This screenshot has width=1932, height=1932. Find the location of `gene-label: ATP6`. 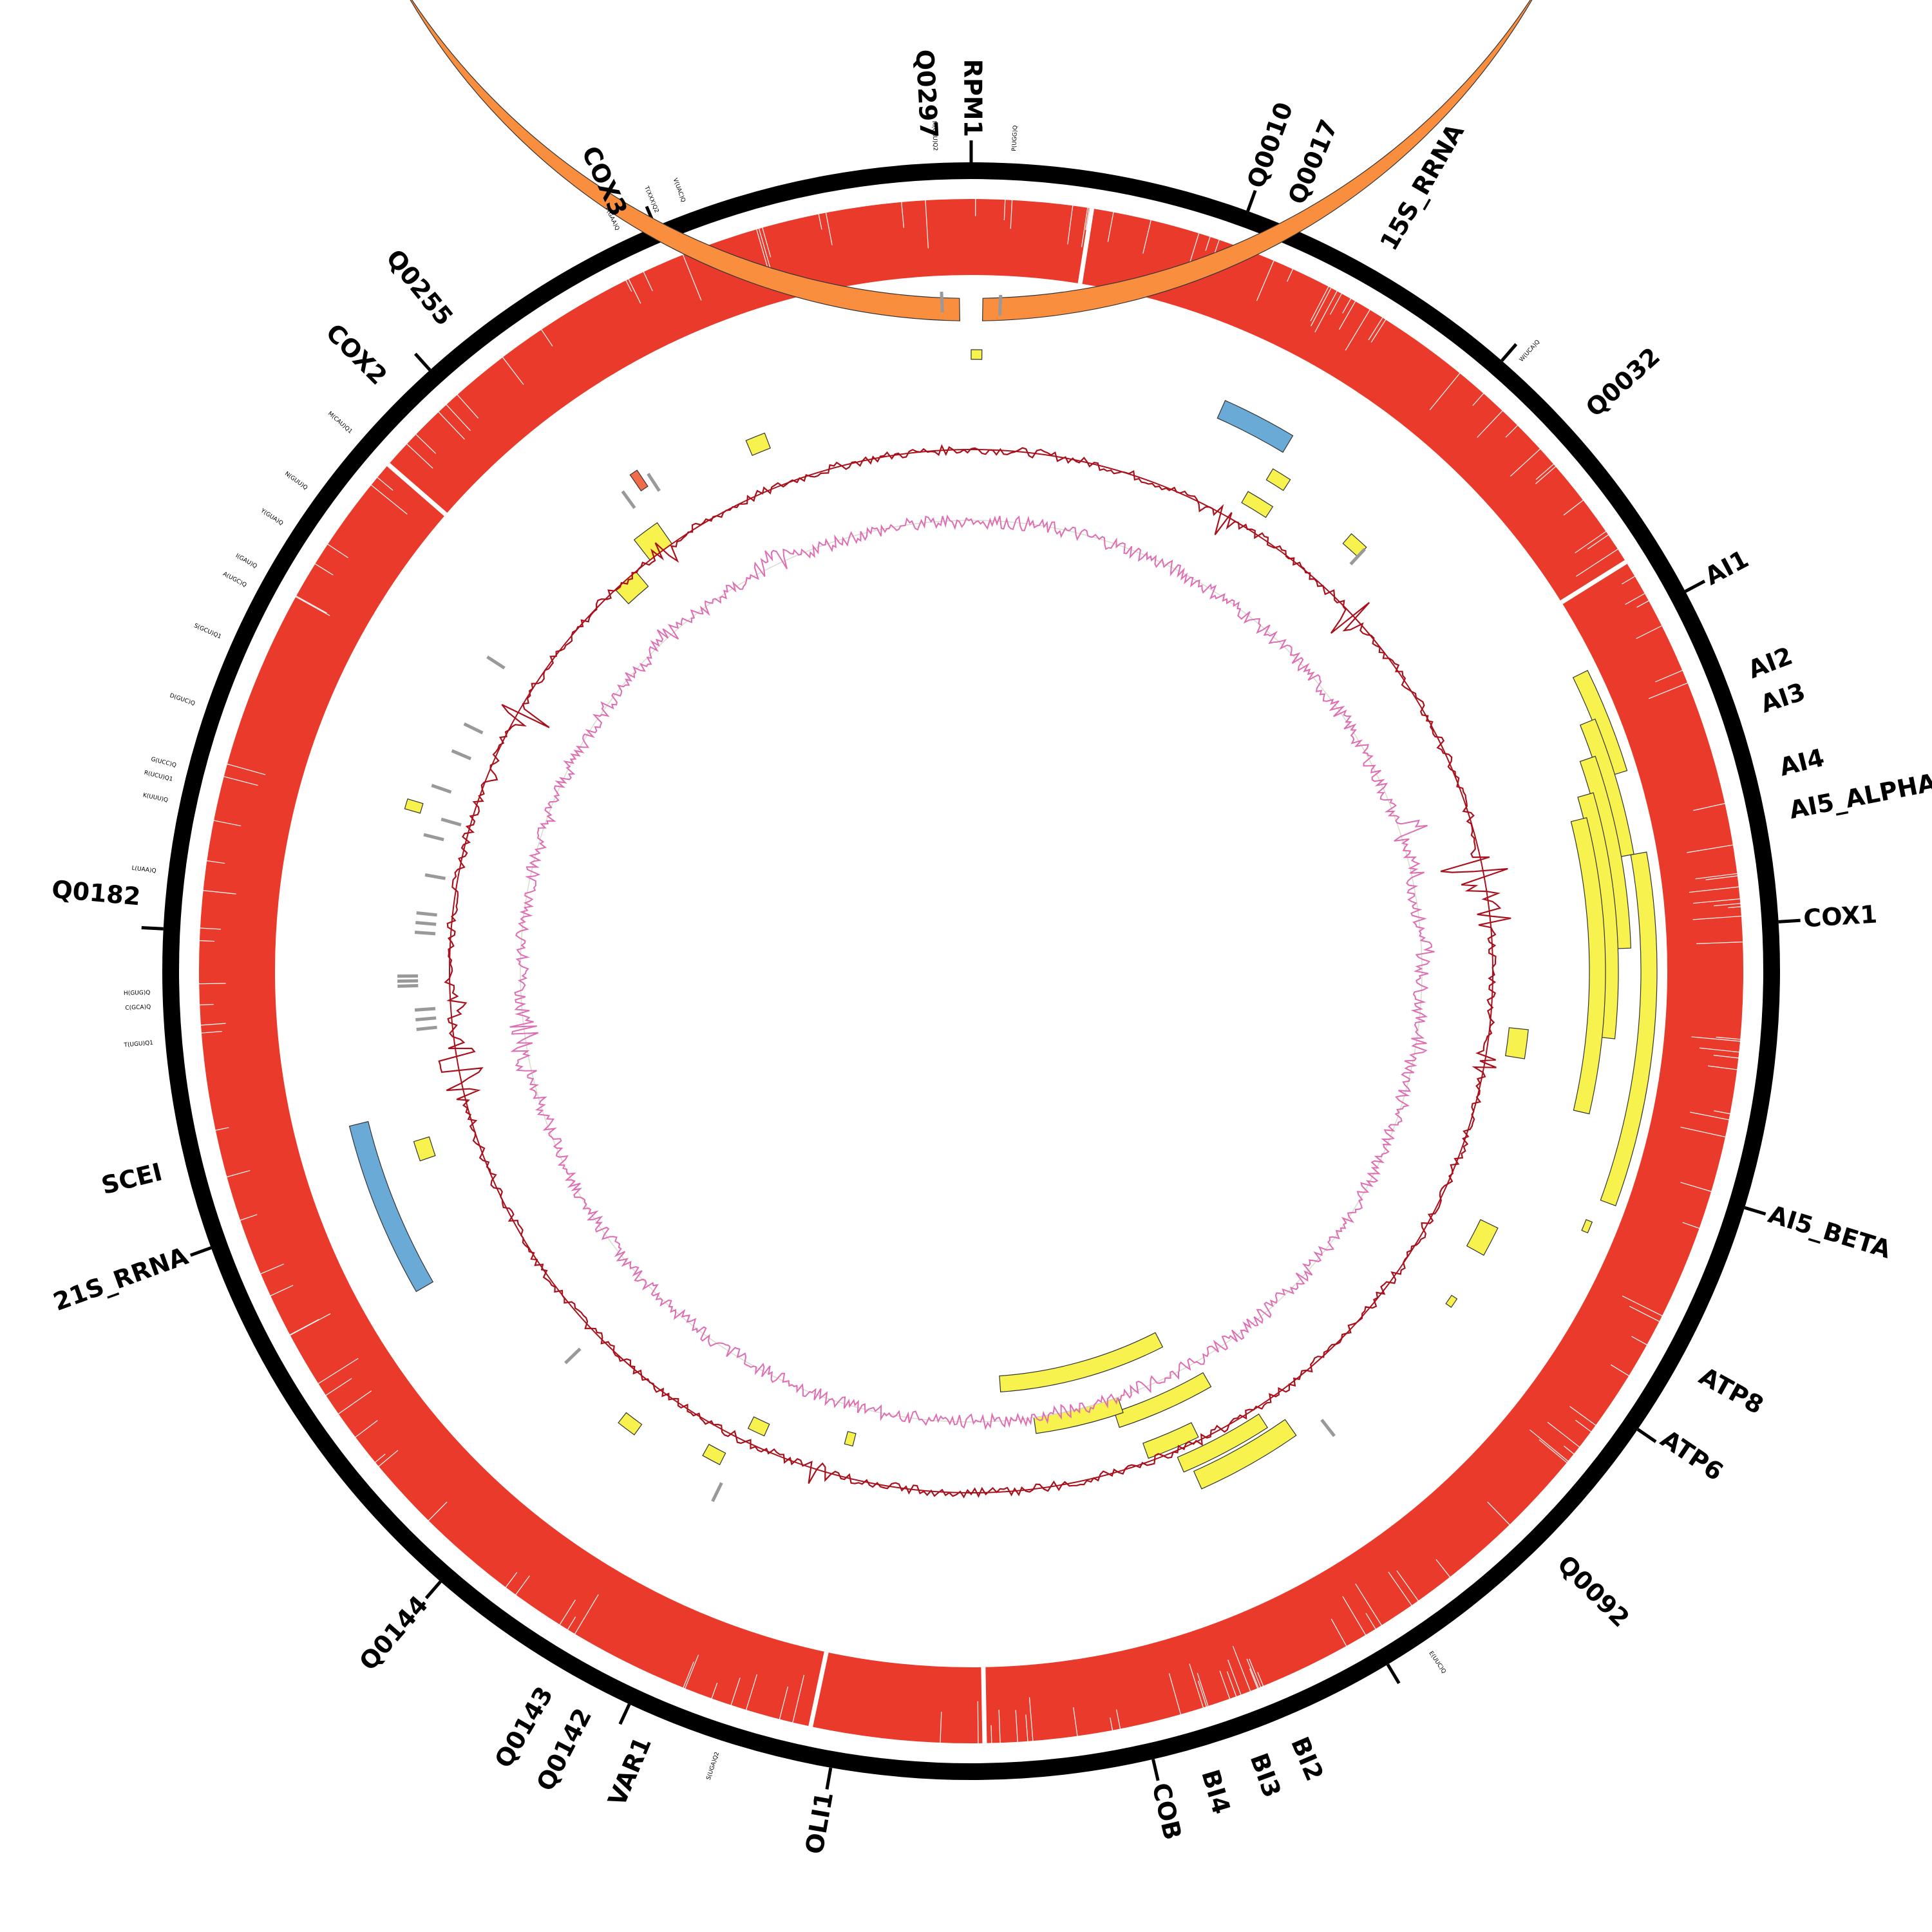

gene-label: ATP6 is located at coordinates (1692, 1455).